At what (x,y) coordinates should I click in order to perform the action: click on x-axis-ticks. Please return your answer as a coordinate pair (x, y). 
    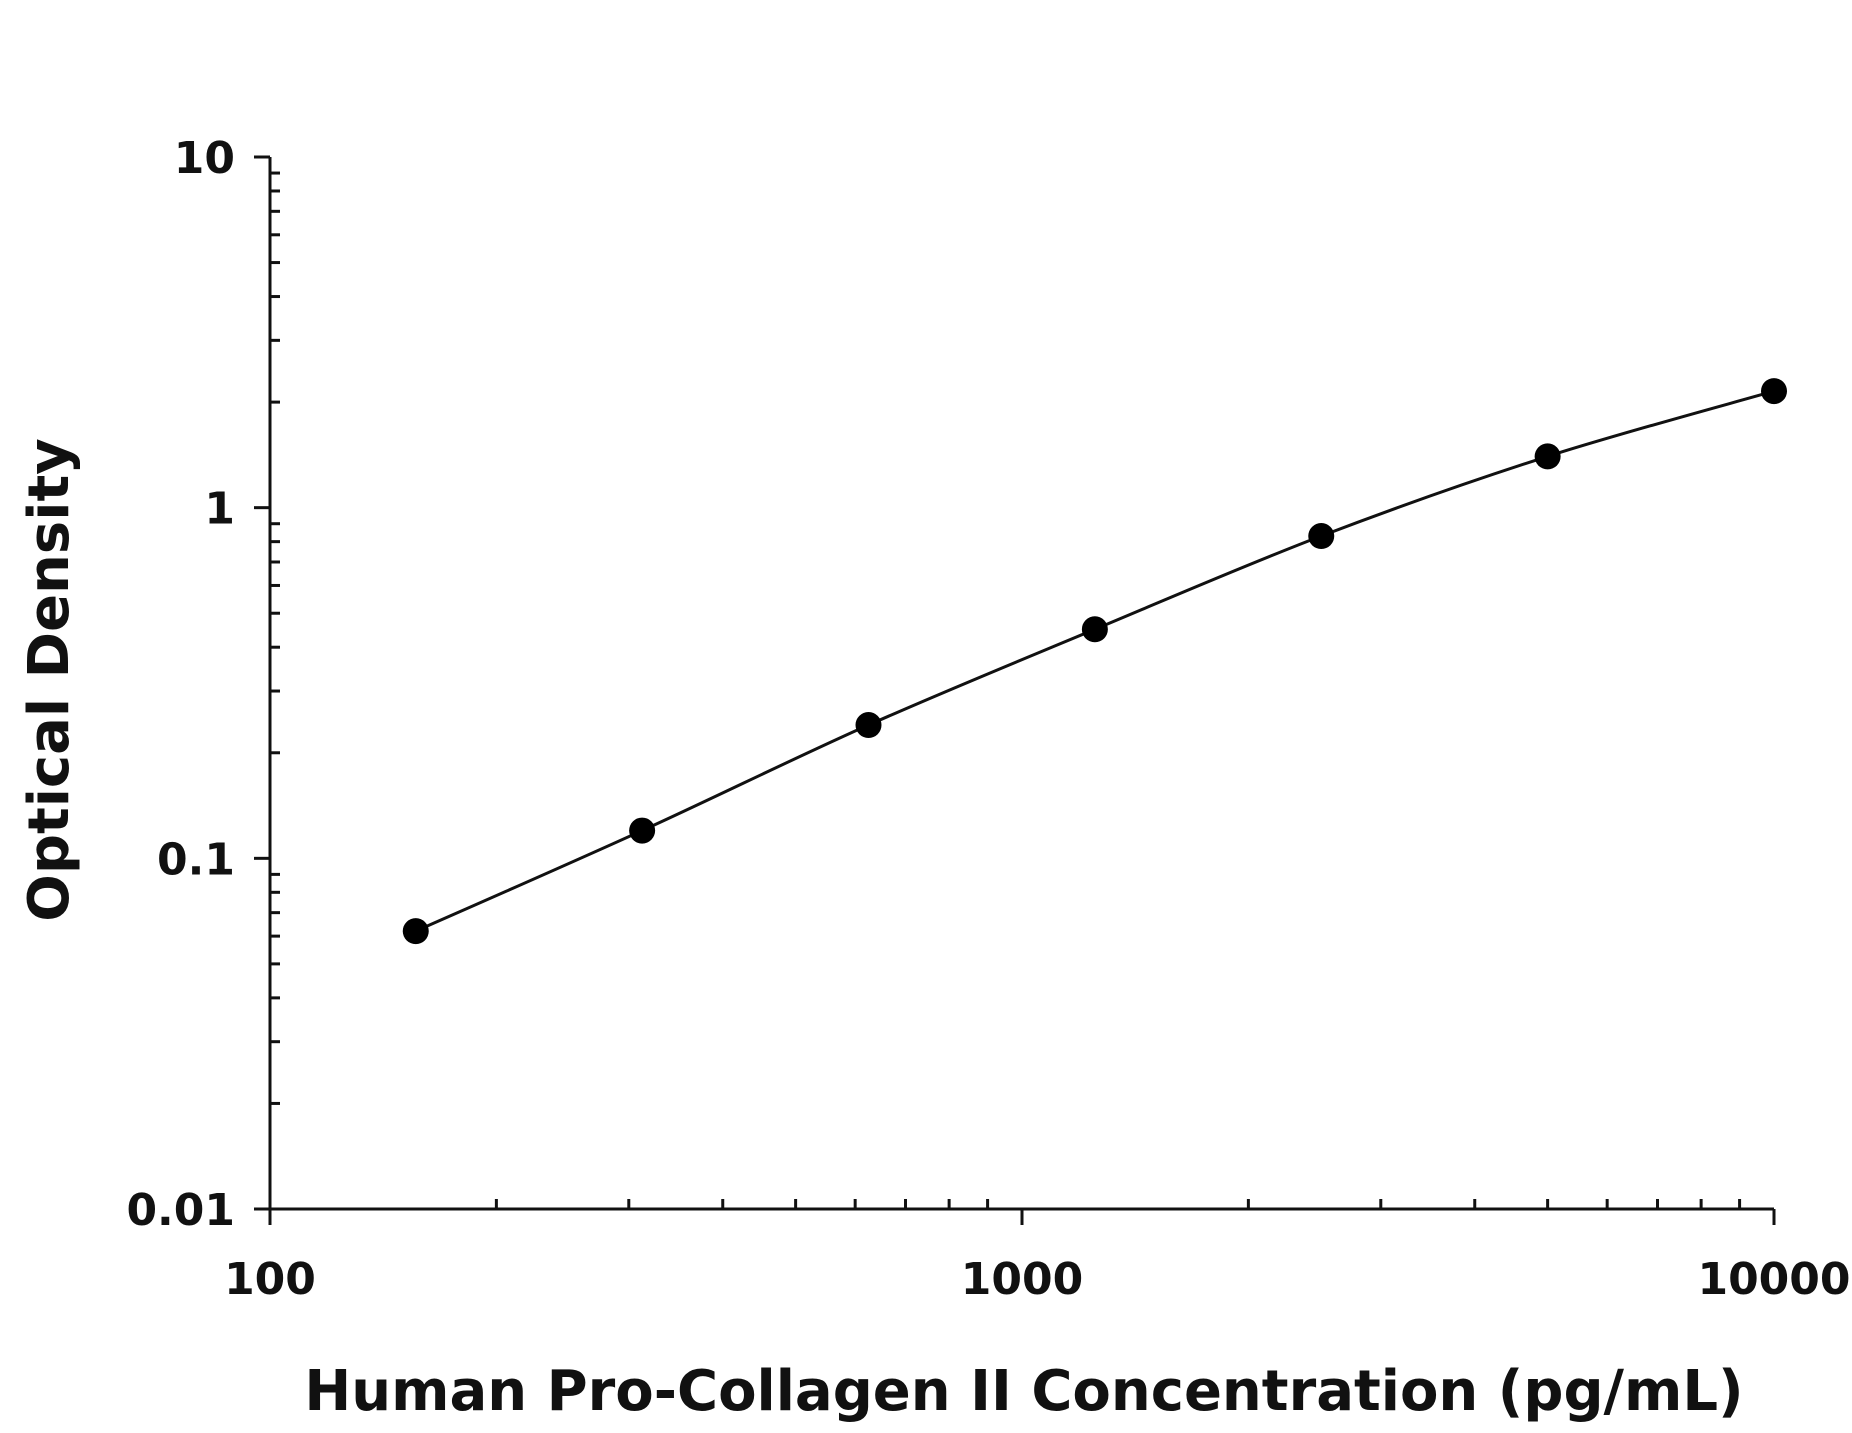
    Looking at the image, I should click on (1022, 1212).